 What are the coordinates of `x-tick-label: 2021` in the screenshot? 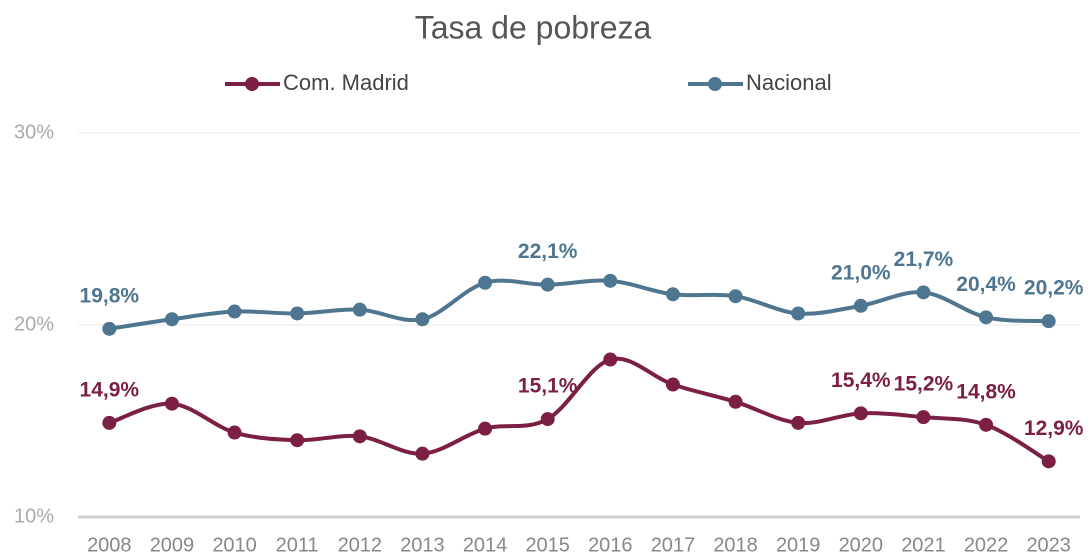 It's located at (923, 545).